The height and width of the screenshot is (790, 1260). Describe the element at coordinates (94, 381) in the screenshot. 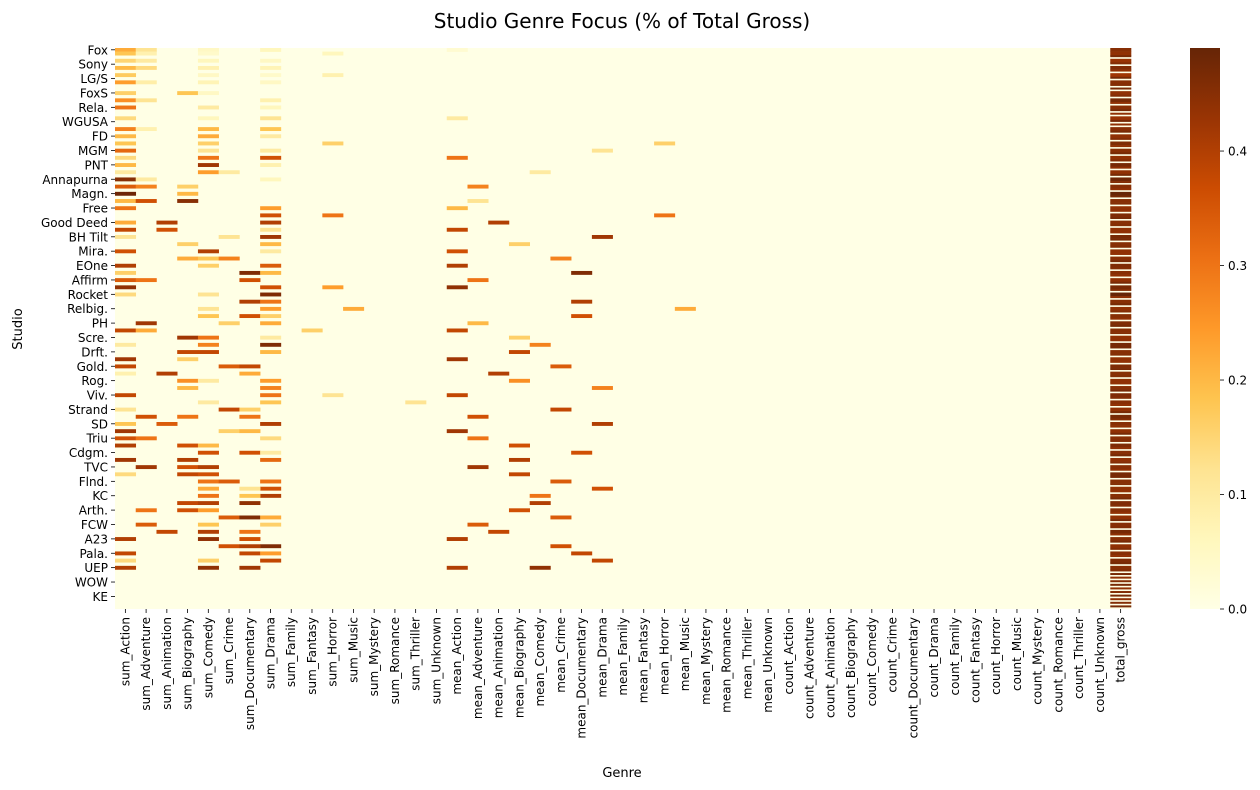

I see `y-tick-label: Rog.` at that location.